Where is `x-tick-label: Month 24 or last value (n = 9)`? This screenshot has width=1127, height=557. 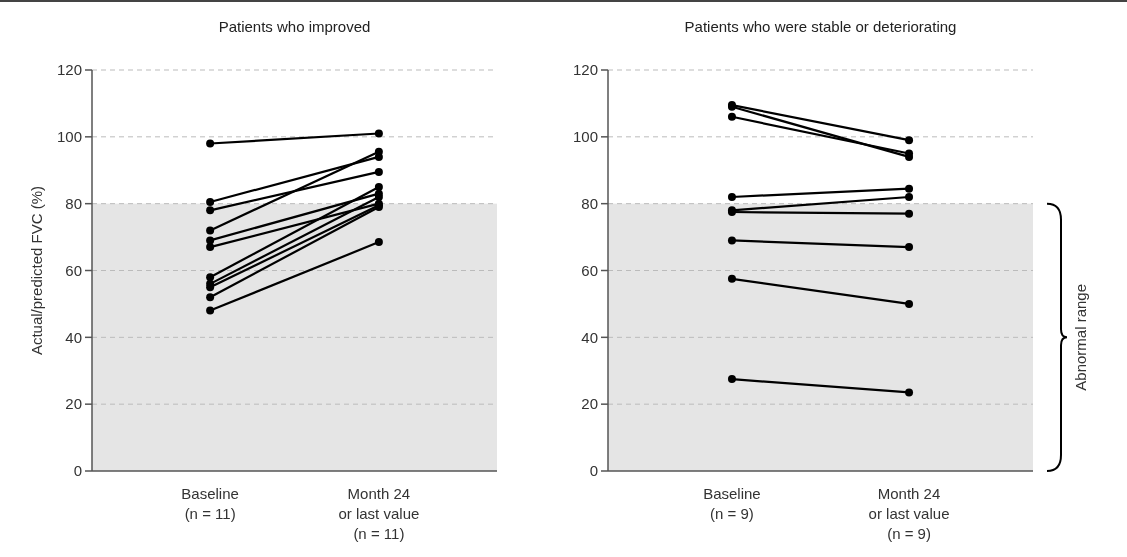
x-tick-label: Month 24 or last value (n = 9) is located at coordinates (909, 513).